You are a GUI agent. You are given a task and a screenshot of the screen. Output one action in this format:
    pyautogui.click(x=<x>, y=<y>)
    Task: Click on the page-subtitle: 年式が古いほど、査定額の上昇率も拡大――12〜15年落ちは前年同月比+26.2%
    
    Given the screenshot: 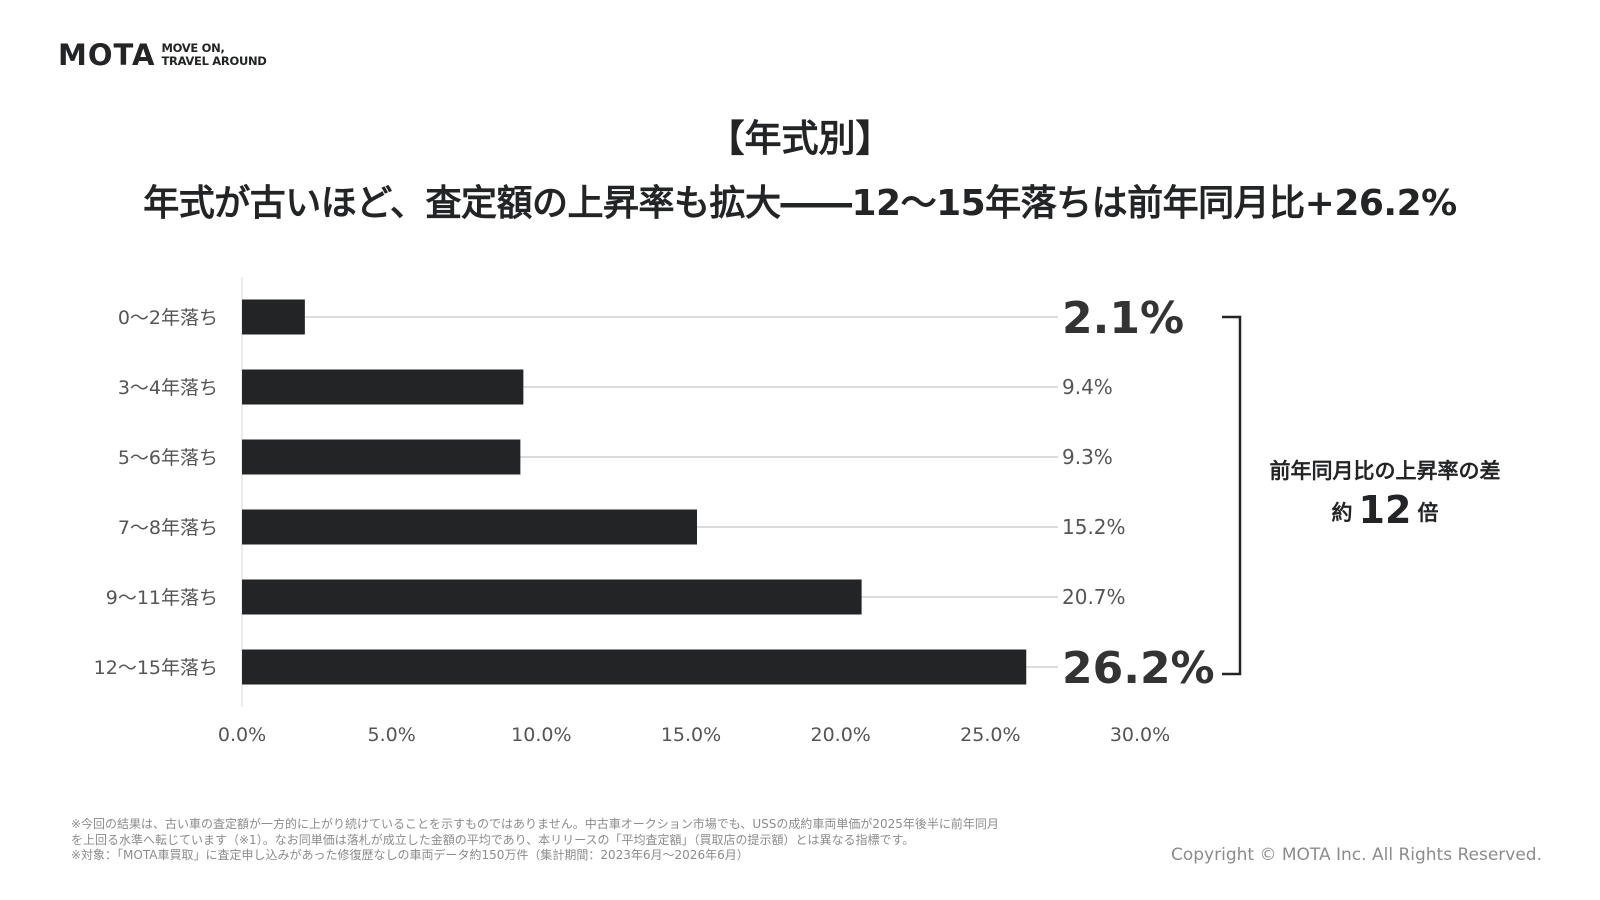 What is the action you would take?
    pyautogui.click(x=800, y=203)
    